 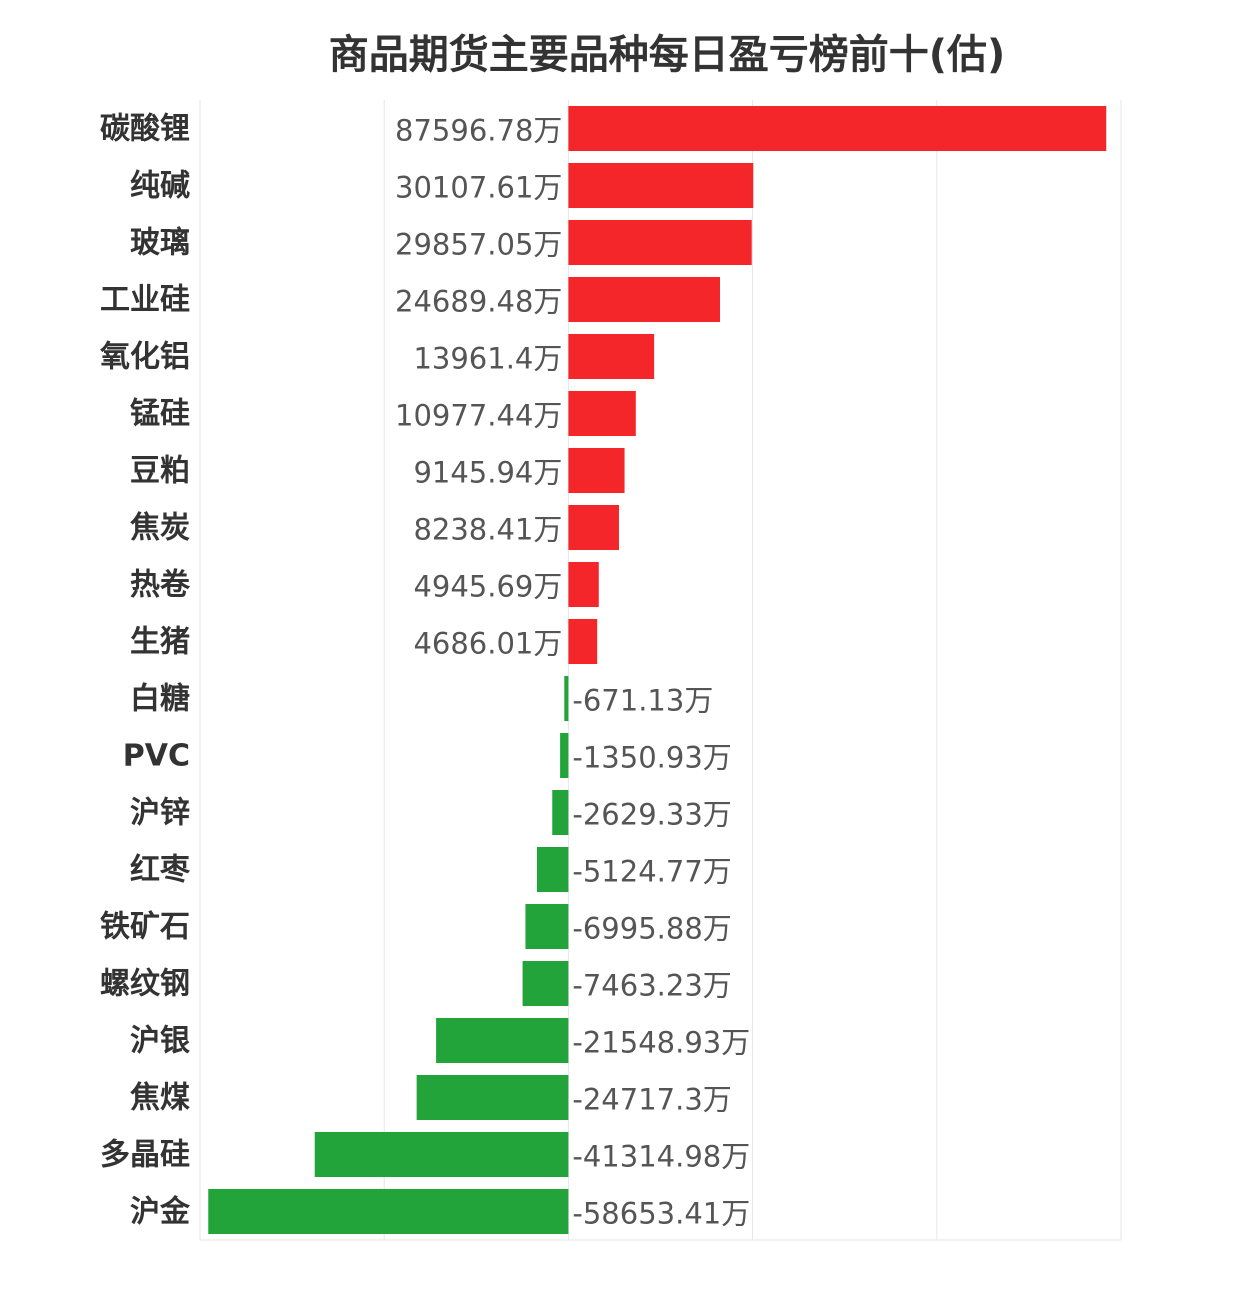 What do you see at coordinates (661, 1157) in the screenshot?
I see `data-label: -41314.98万` at bounding box center [661, 1157].